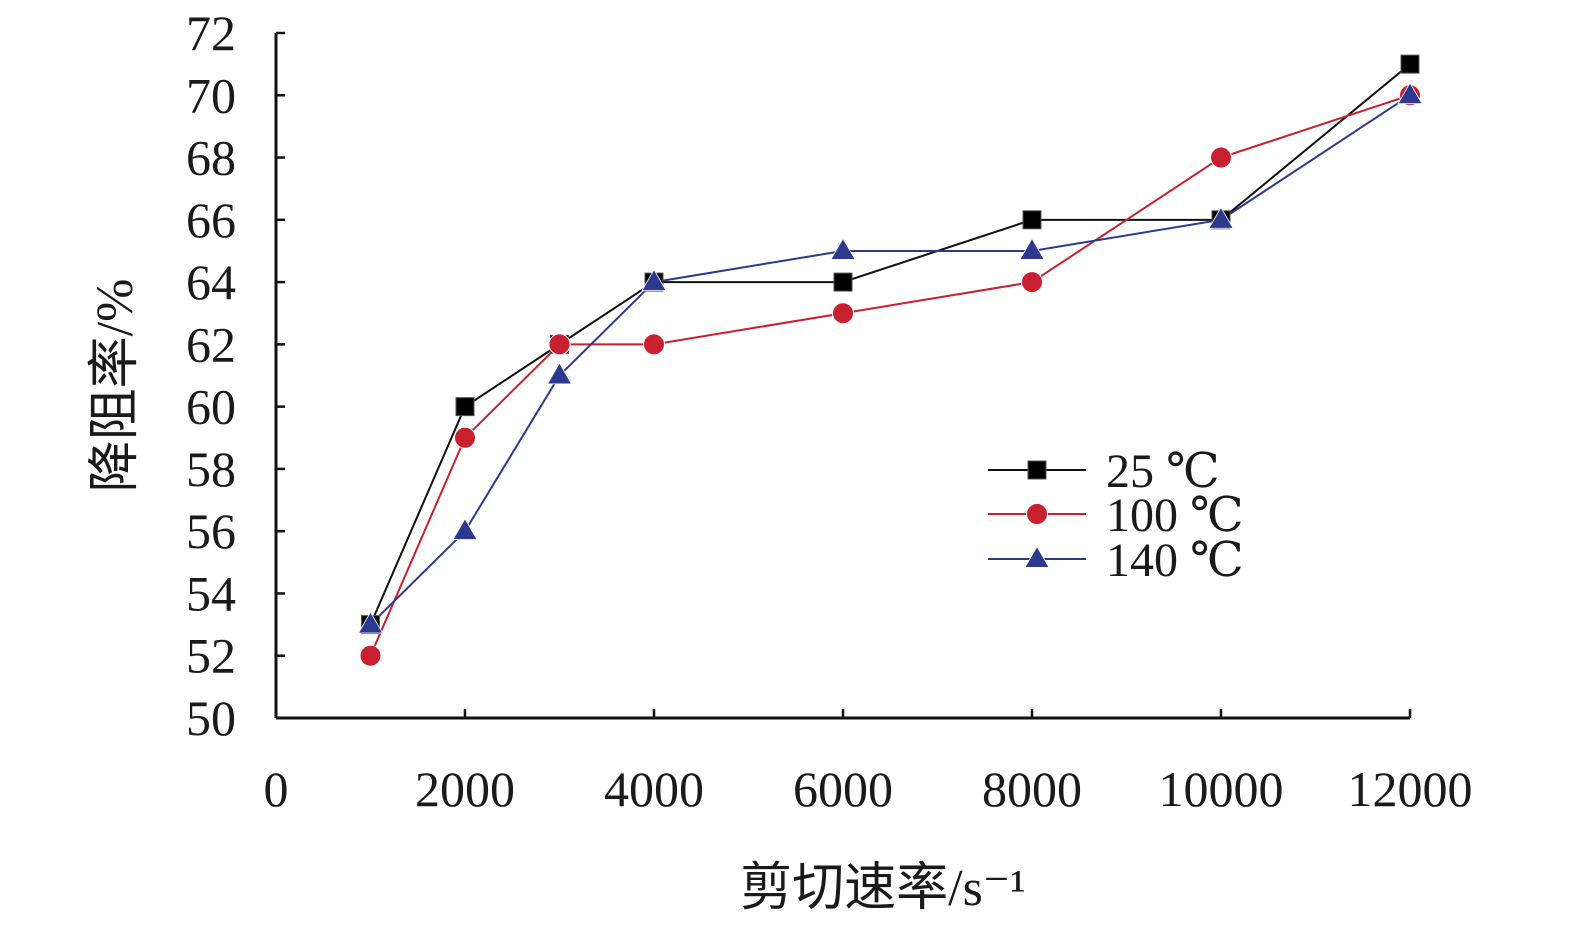 The height and width of the screenshot is (928, 1575). I want to click on y-axis-title: 降阻率/%, so click(115, 386).